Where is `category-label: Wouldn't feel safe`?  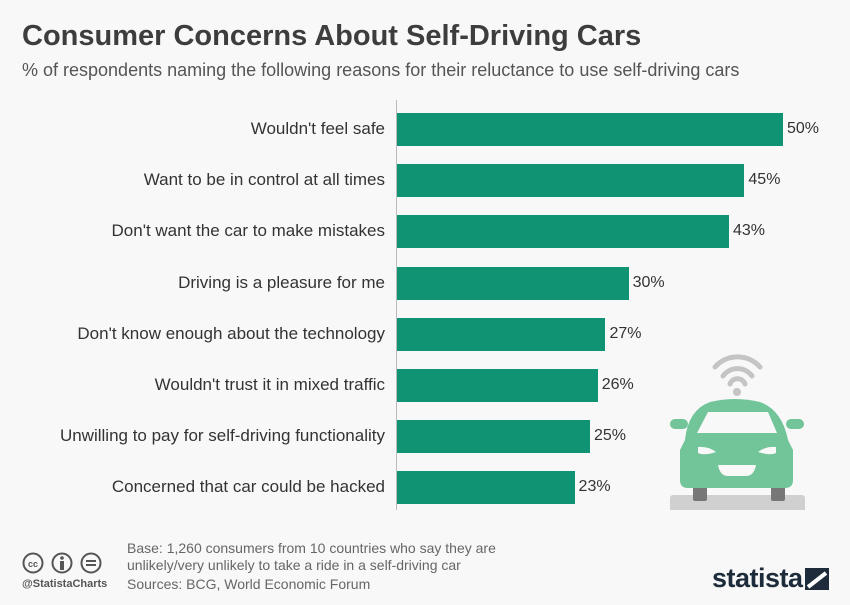
category-label: Wouldn't feel safe is located at coordinates (317, 128).